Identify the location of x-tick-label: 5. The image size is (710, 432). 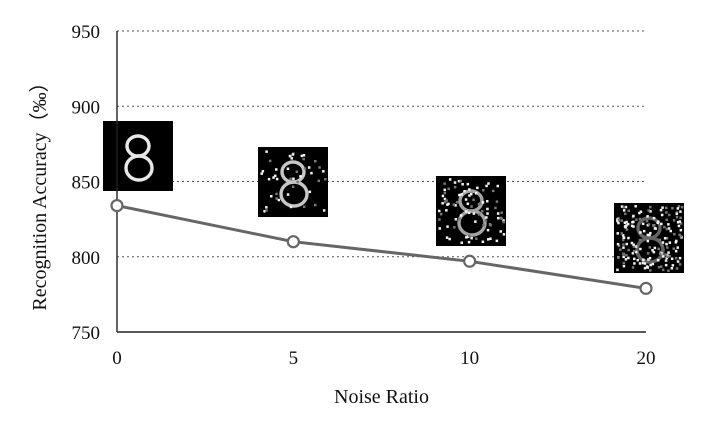
(294, 358).